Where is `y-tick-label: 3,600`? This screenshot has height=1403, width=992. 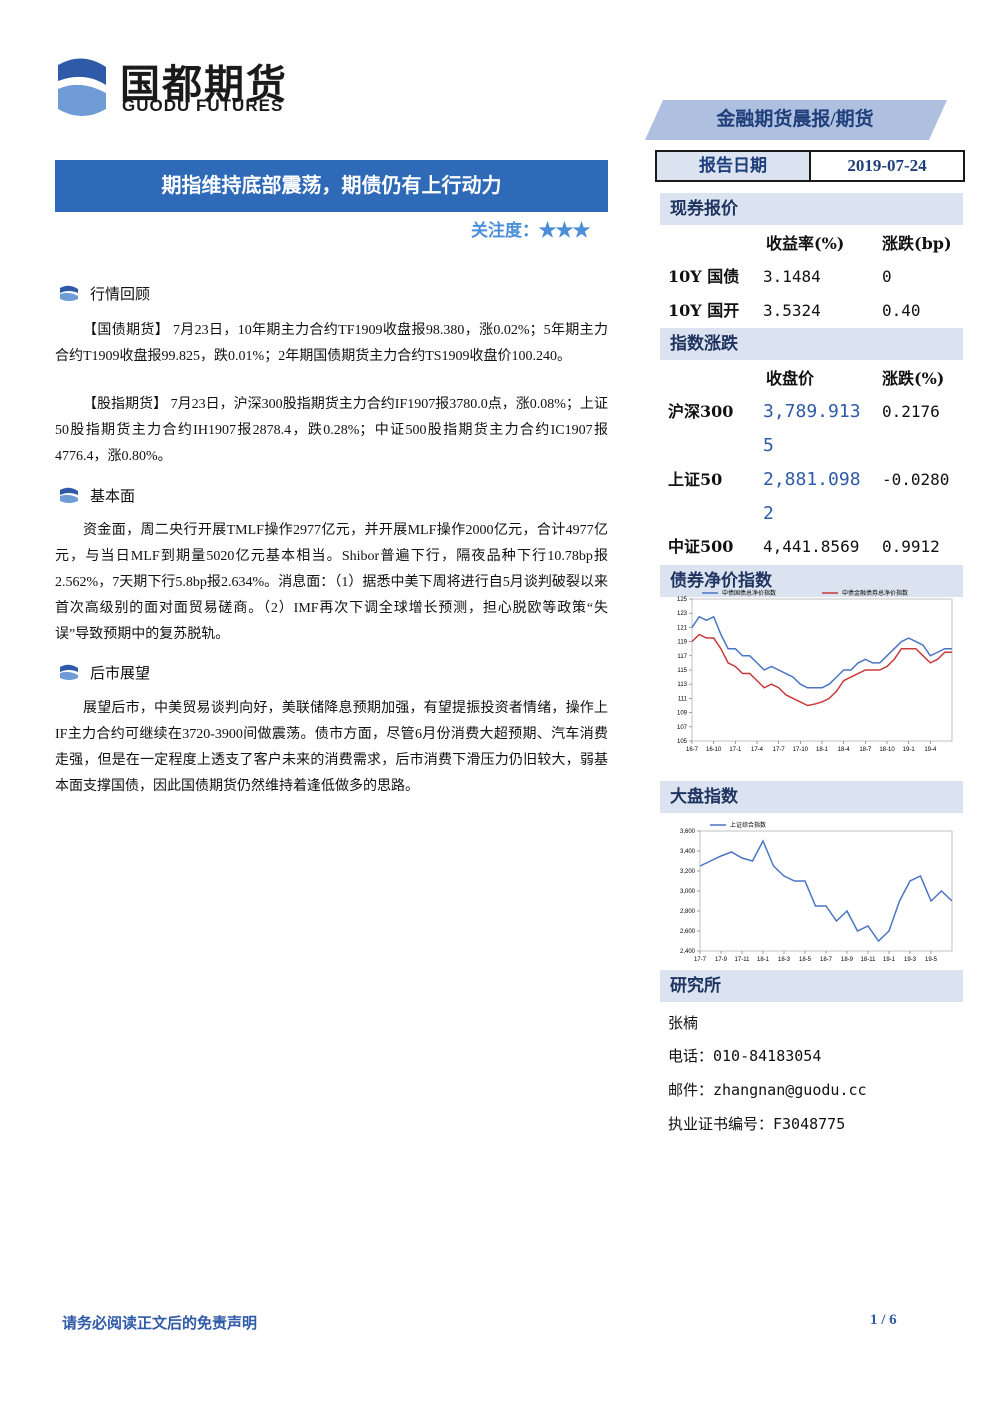
y-tick-label: 3,600 is located at coordinates (688, 832).